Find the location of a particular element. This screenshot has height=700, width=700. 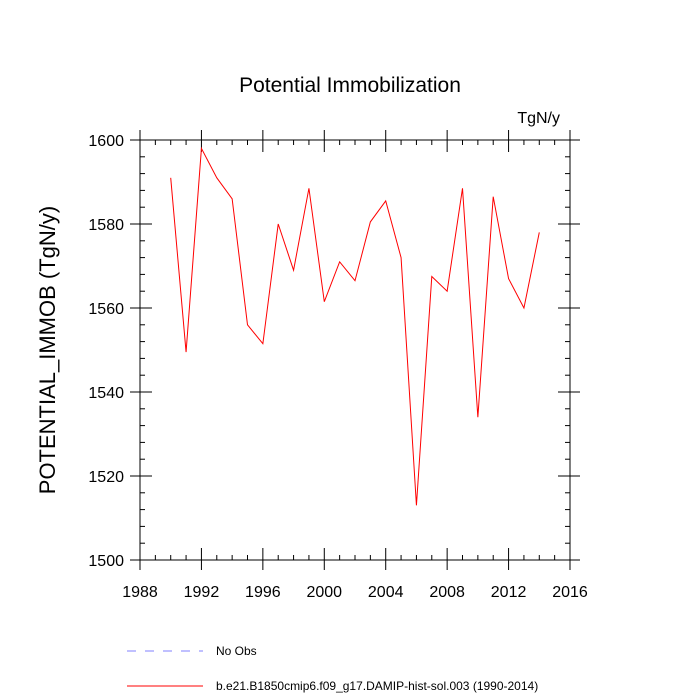

y-tick-label: 1580 is located at coordinates (106, 225).